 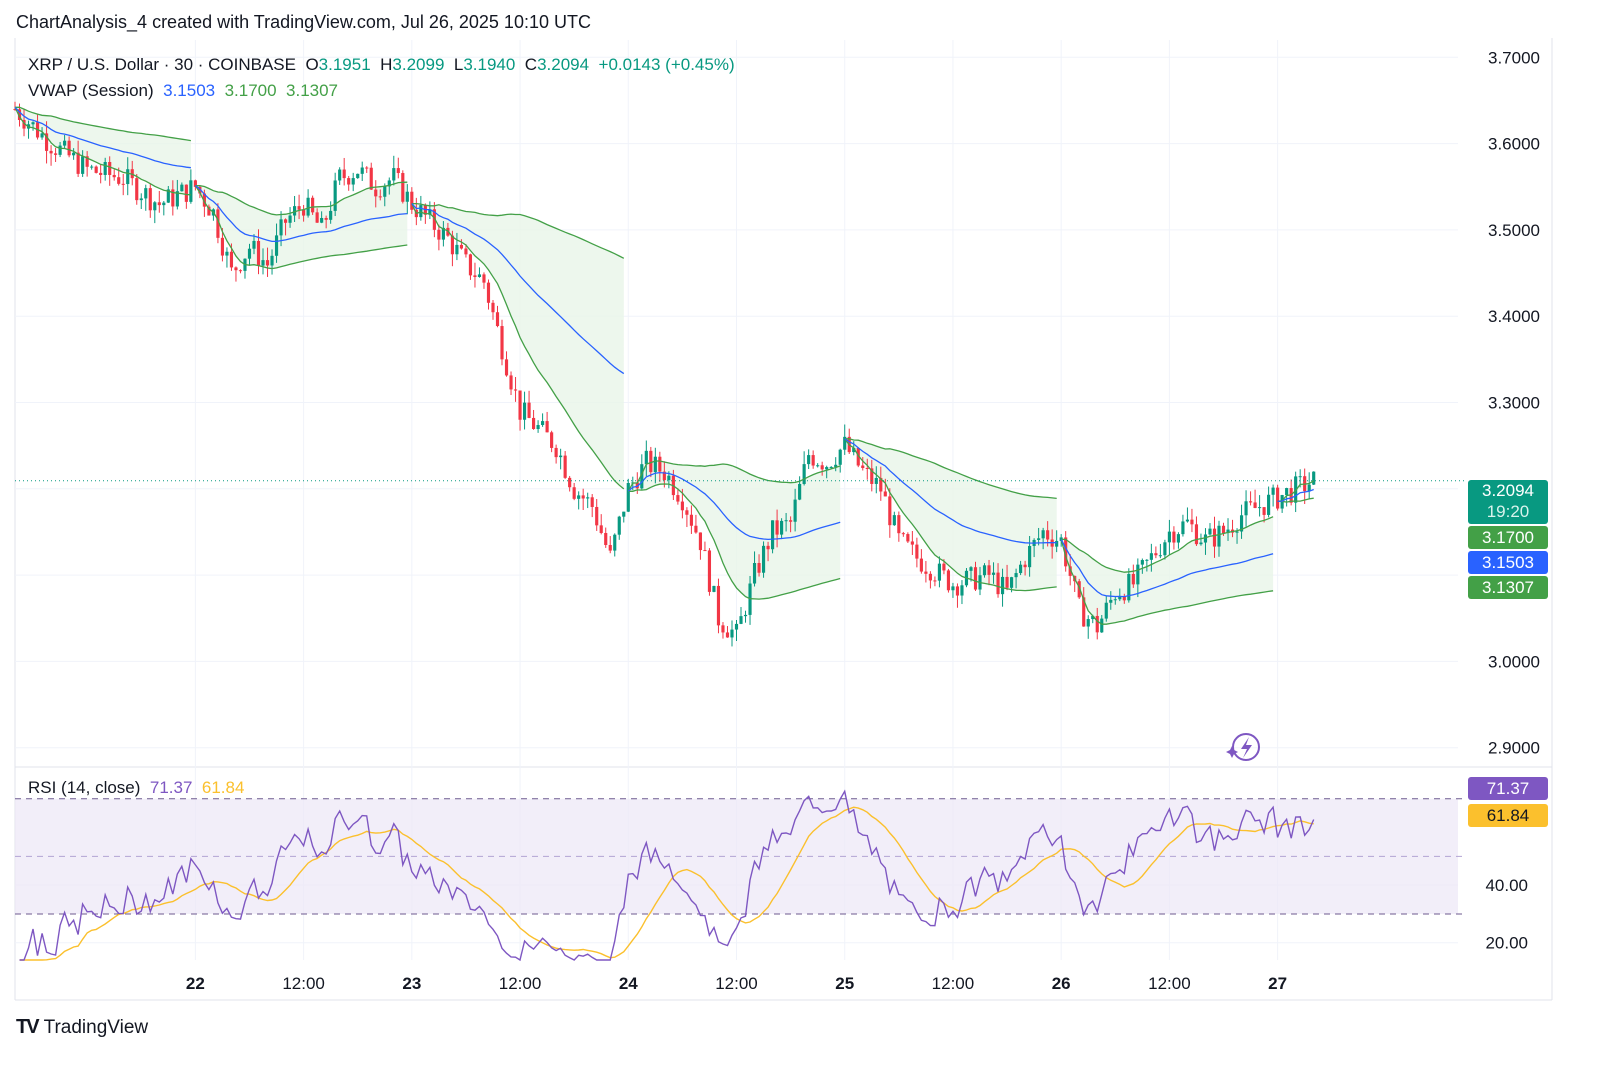 What do you see at coordinates (312, 90) in the screenshot?
I see `vwap-lower-value: 3.1307` at bounding box center [312, 90].